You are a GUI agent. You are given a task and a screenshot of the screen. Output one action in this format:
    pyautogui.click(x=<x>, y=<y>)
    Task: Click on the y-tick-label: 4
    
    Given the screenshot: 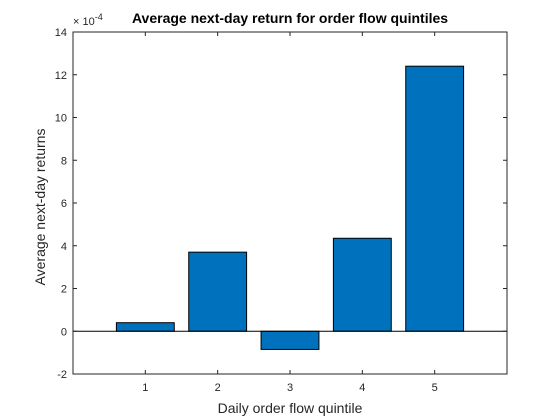 What is the action you would take?
    pyautogui.click(x=64, y=247)
    